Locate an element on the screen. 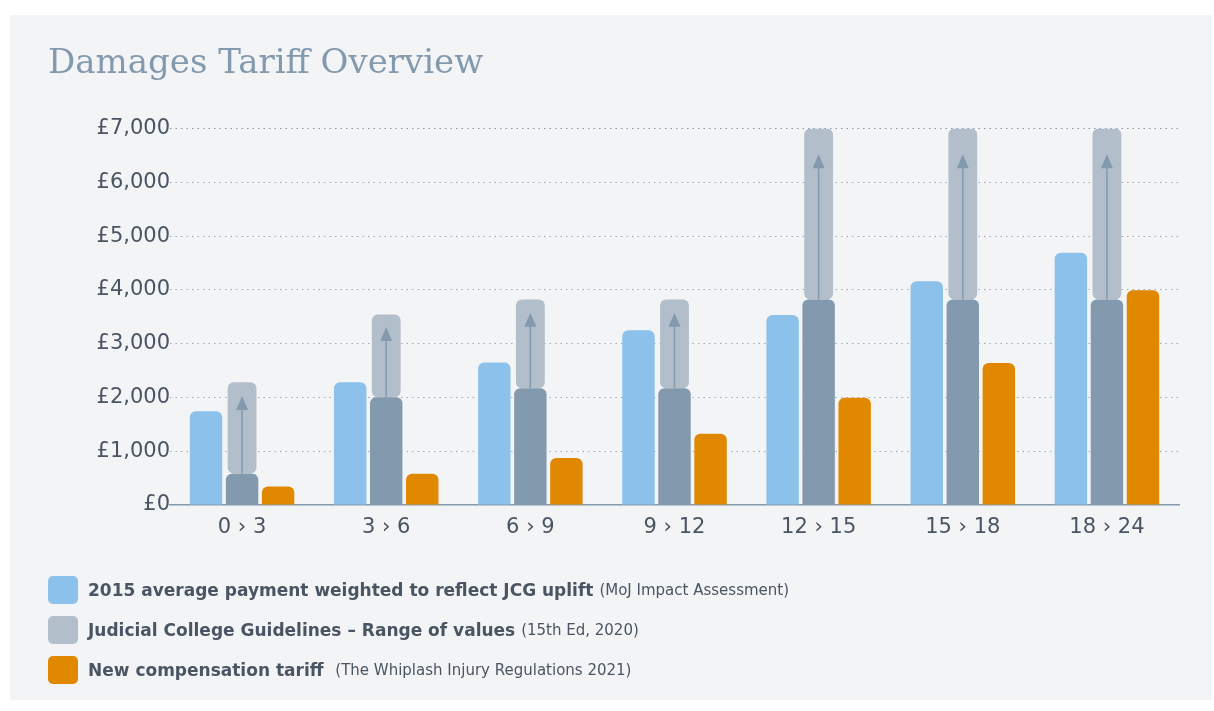 Image resolution: width=1214 pixels, height=711 pixels. legend-label: New compensation tariff (The Whiplash Injury Regulations 2021) is located at coordinates (360, 670).